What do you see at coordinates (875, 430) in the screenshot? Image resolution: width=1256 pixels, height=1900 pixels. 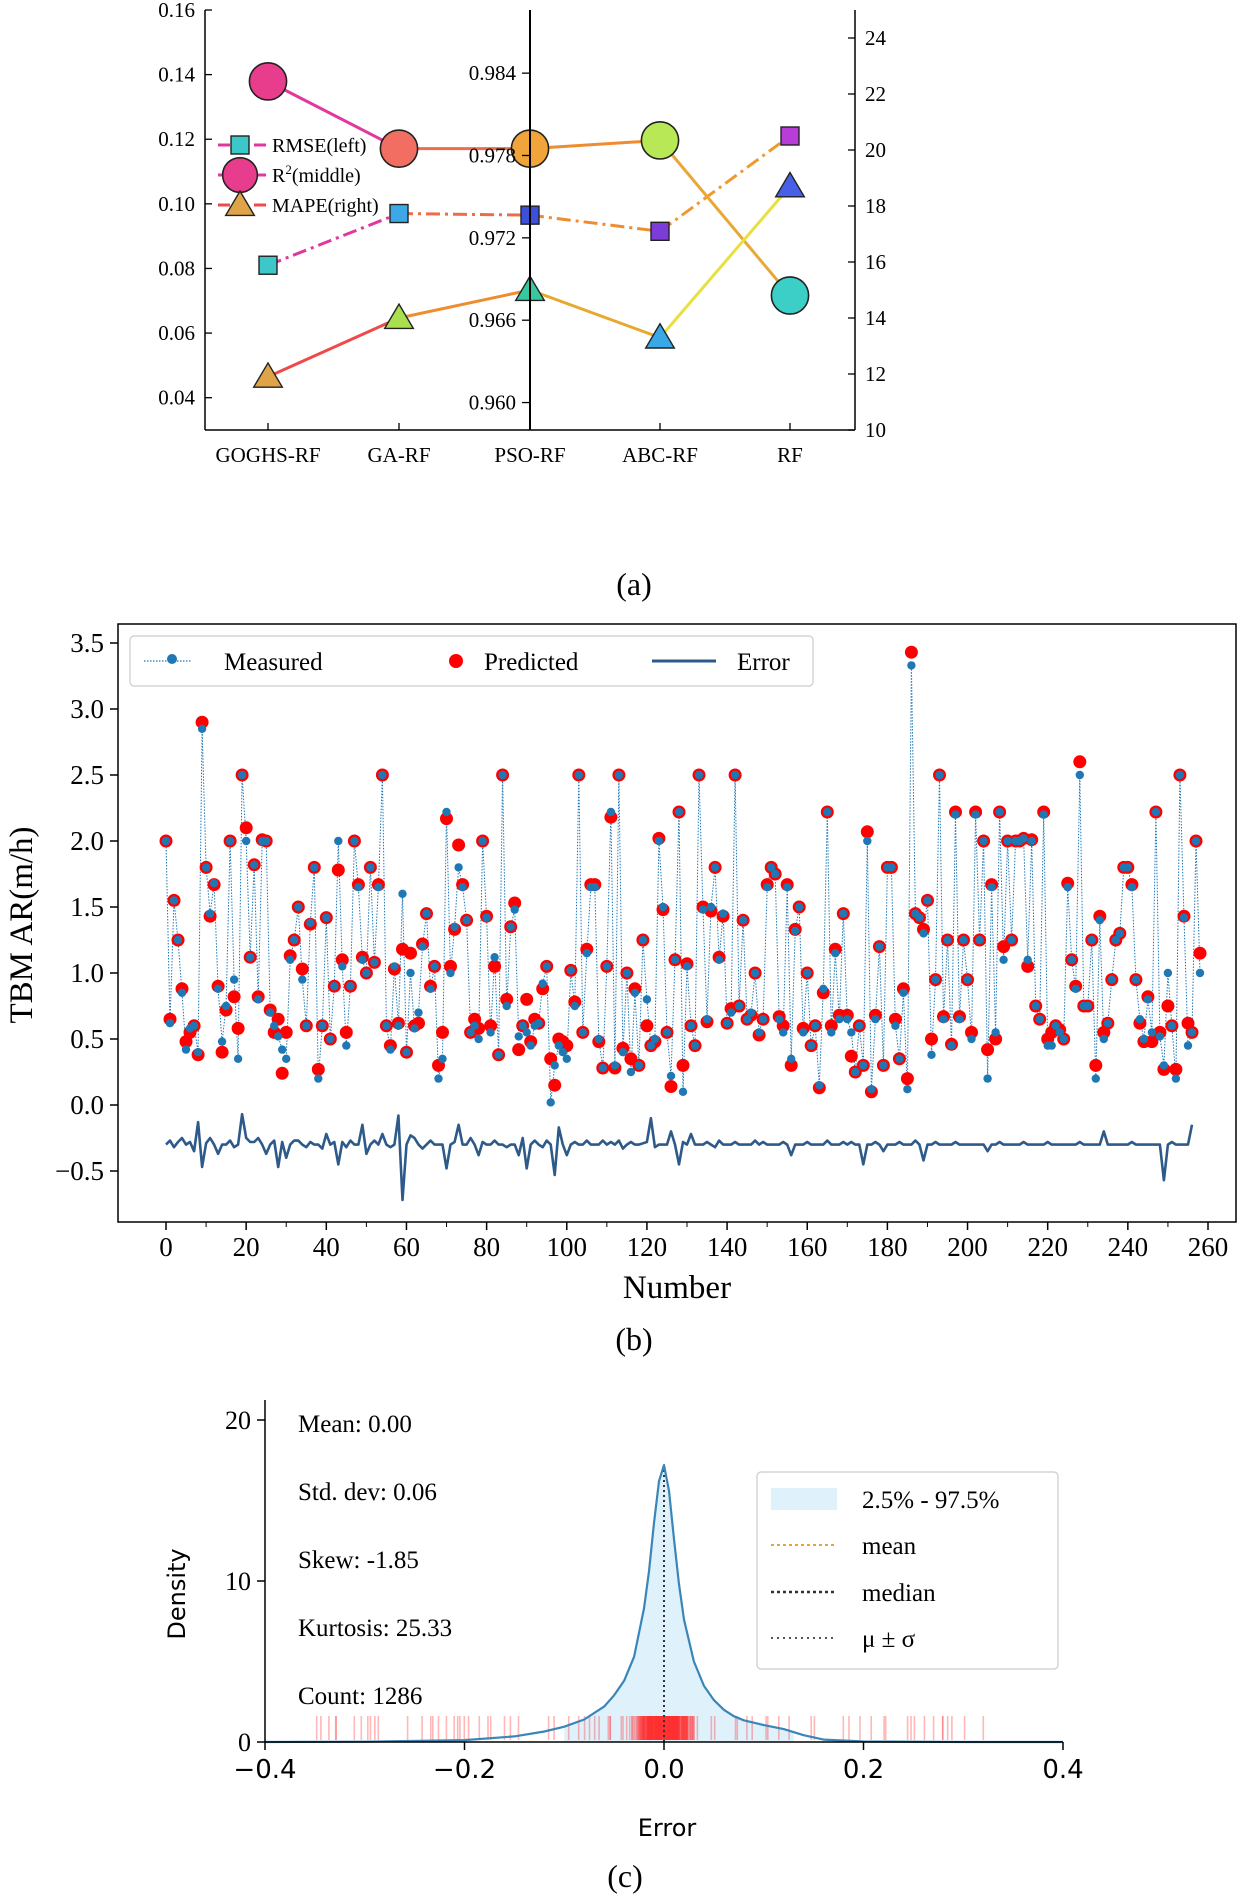 I see `right-tick-label: 10` at bounding box center [875, 430].